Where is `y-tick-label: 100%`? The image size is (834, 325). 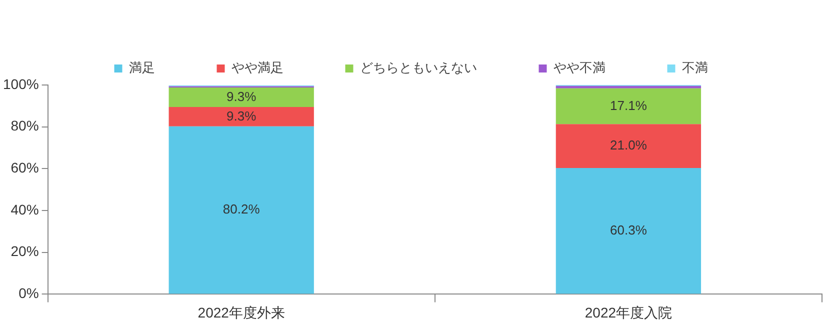 y-tick-label: 100% is located at coordinates (20, 84).